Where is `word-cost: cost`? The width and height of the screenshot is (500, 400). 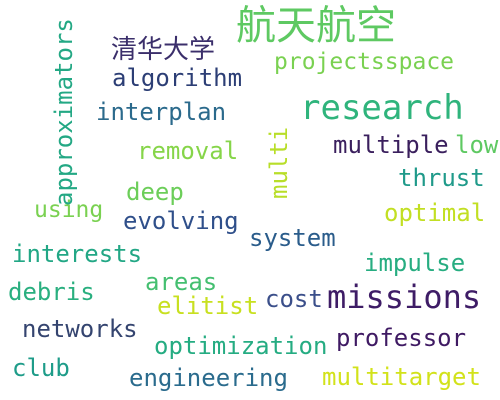
word-cost: cost is located at coordinates (294, 299).